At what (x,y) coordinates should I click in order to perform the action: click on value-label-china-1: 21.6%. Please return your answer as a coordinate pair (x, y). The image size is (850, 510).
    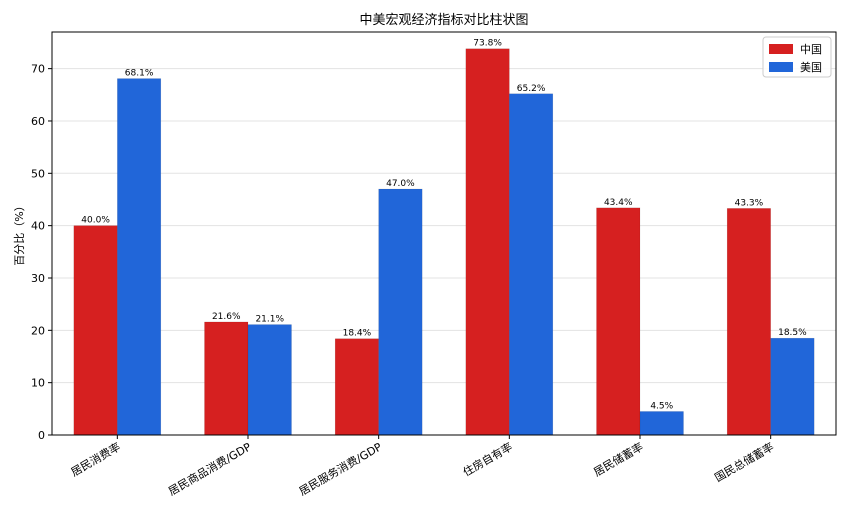
    Looking at the image, I should click on (226, 317).